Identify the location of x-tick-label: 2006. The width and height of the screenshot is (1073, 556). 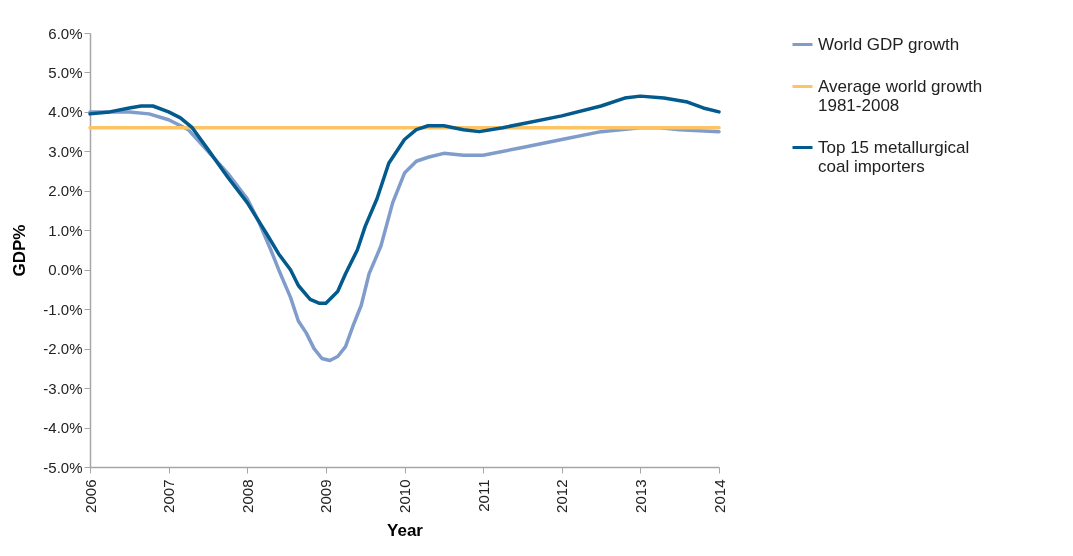
(90, 496).